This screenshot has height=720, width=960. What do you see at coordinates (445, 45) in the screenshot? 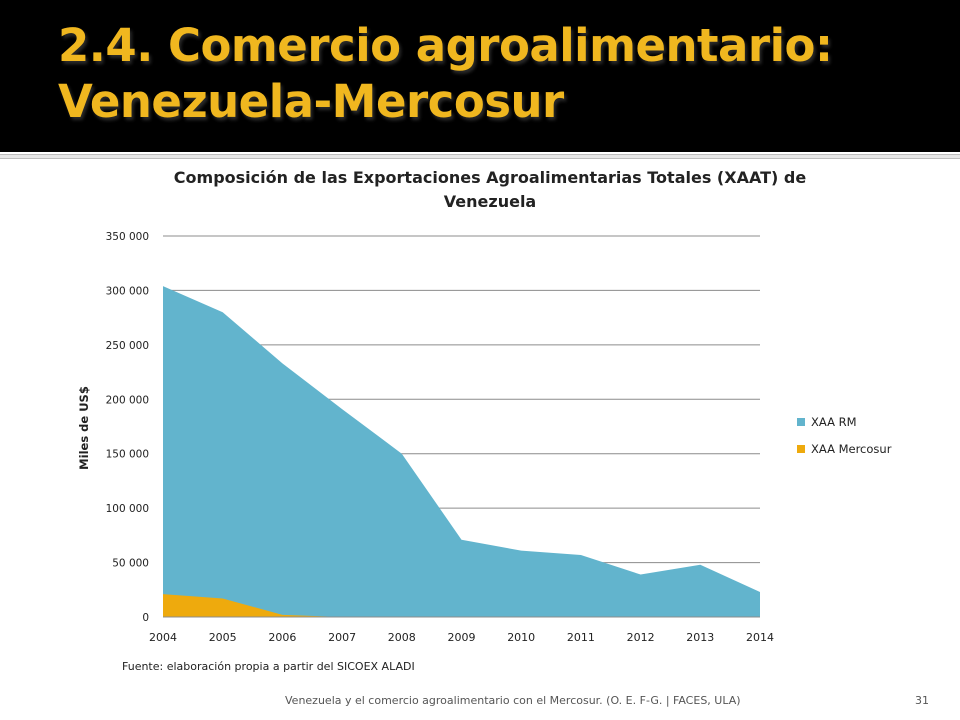
I see `slide-title-line1: 2.4. Comercio agroalimentario:` at bounding box center [445, 45].